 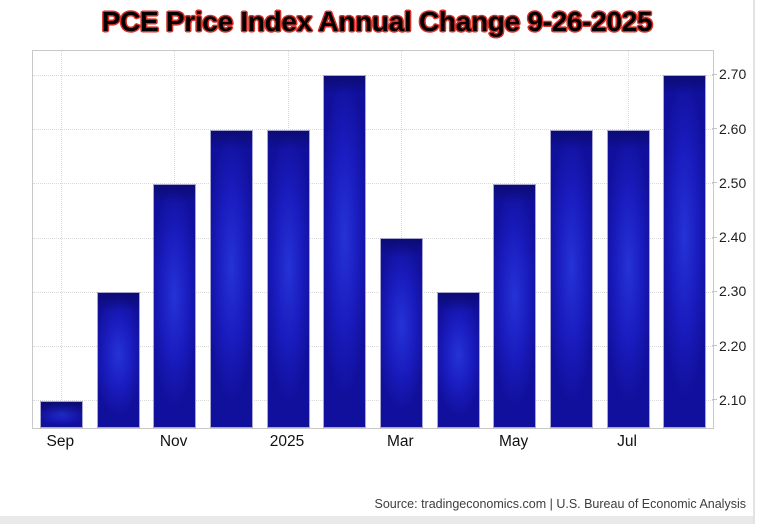 What do you see at coordinates (400, 441) in the screenshot?
I see `x-tick-label: Mar` at bounding box center [400, 441].